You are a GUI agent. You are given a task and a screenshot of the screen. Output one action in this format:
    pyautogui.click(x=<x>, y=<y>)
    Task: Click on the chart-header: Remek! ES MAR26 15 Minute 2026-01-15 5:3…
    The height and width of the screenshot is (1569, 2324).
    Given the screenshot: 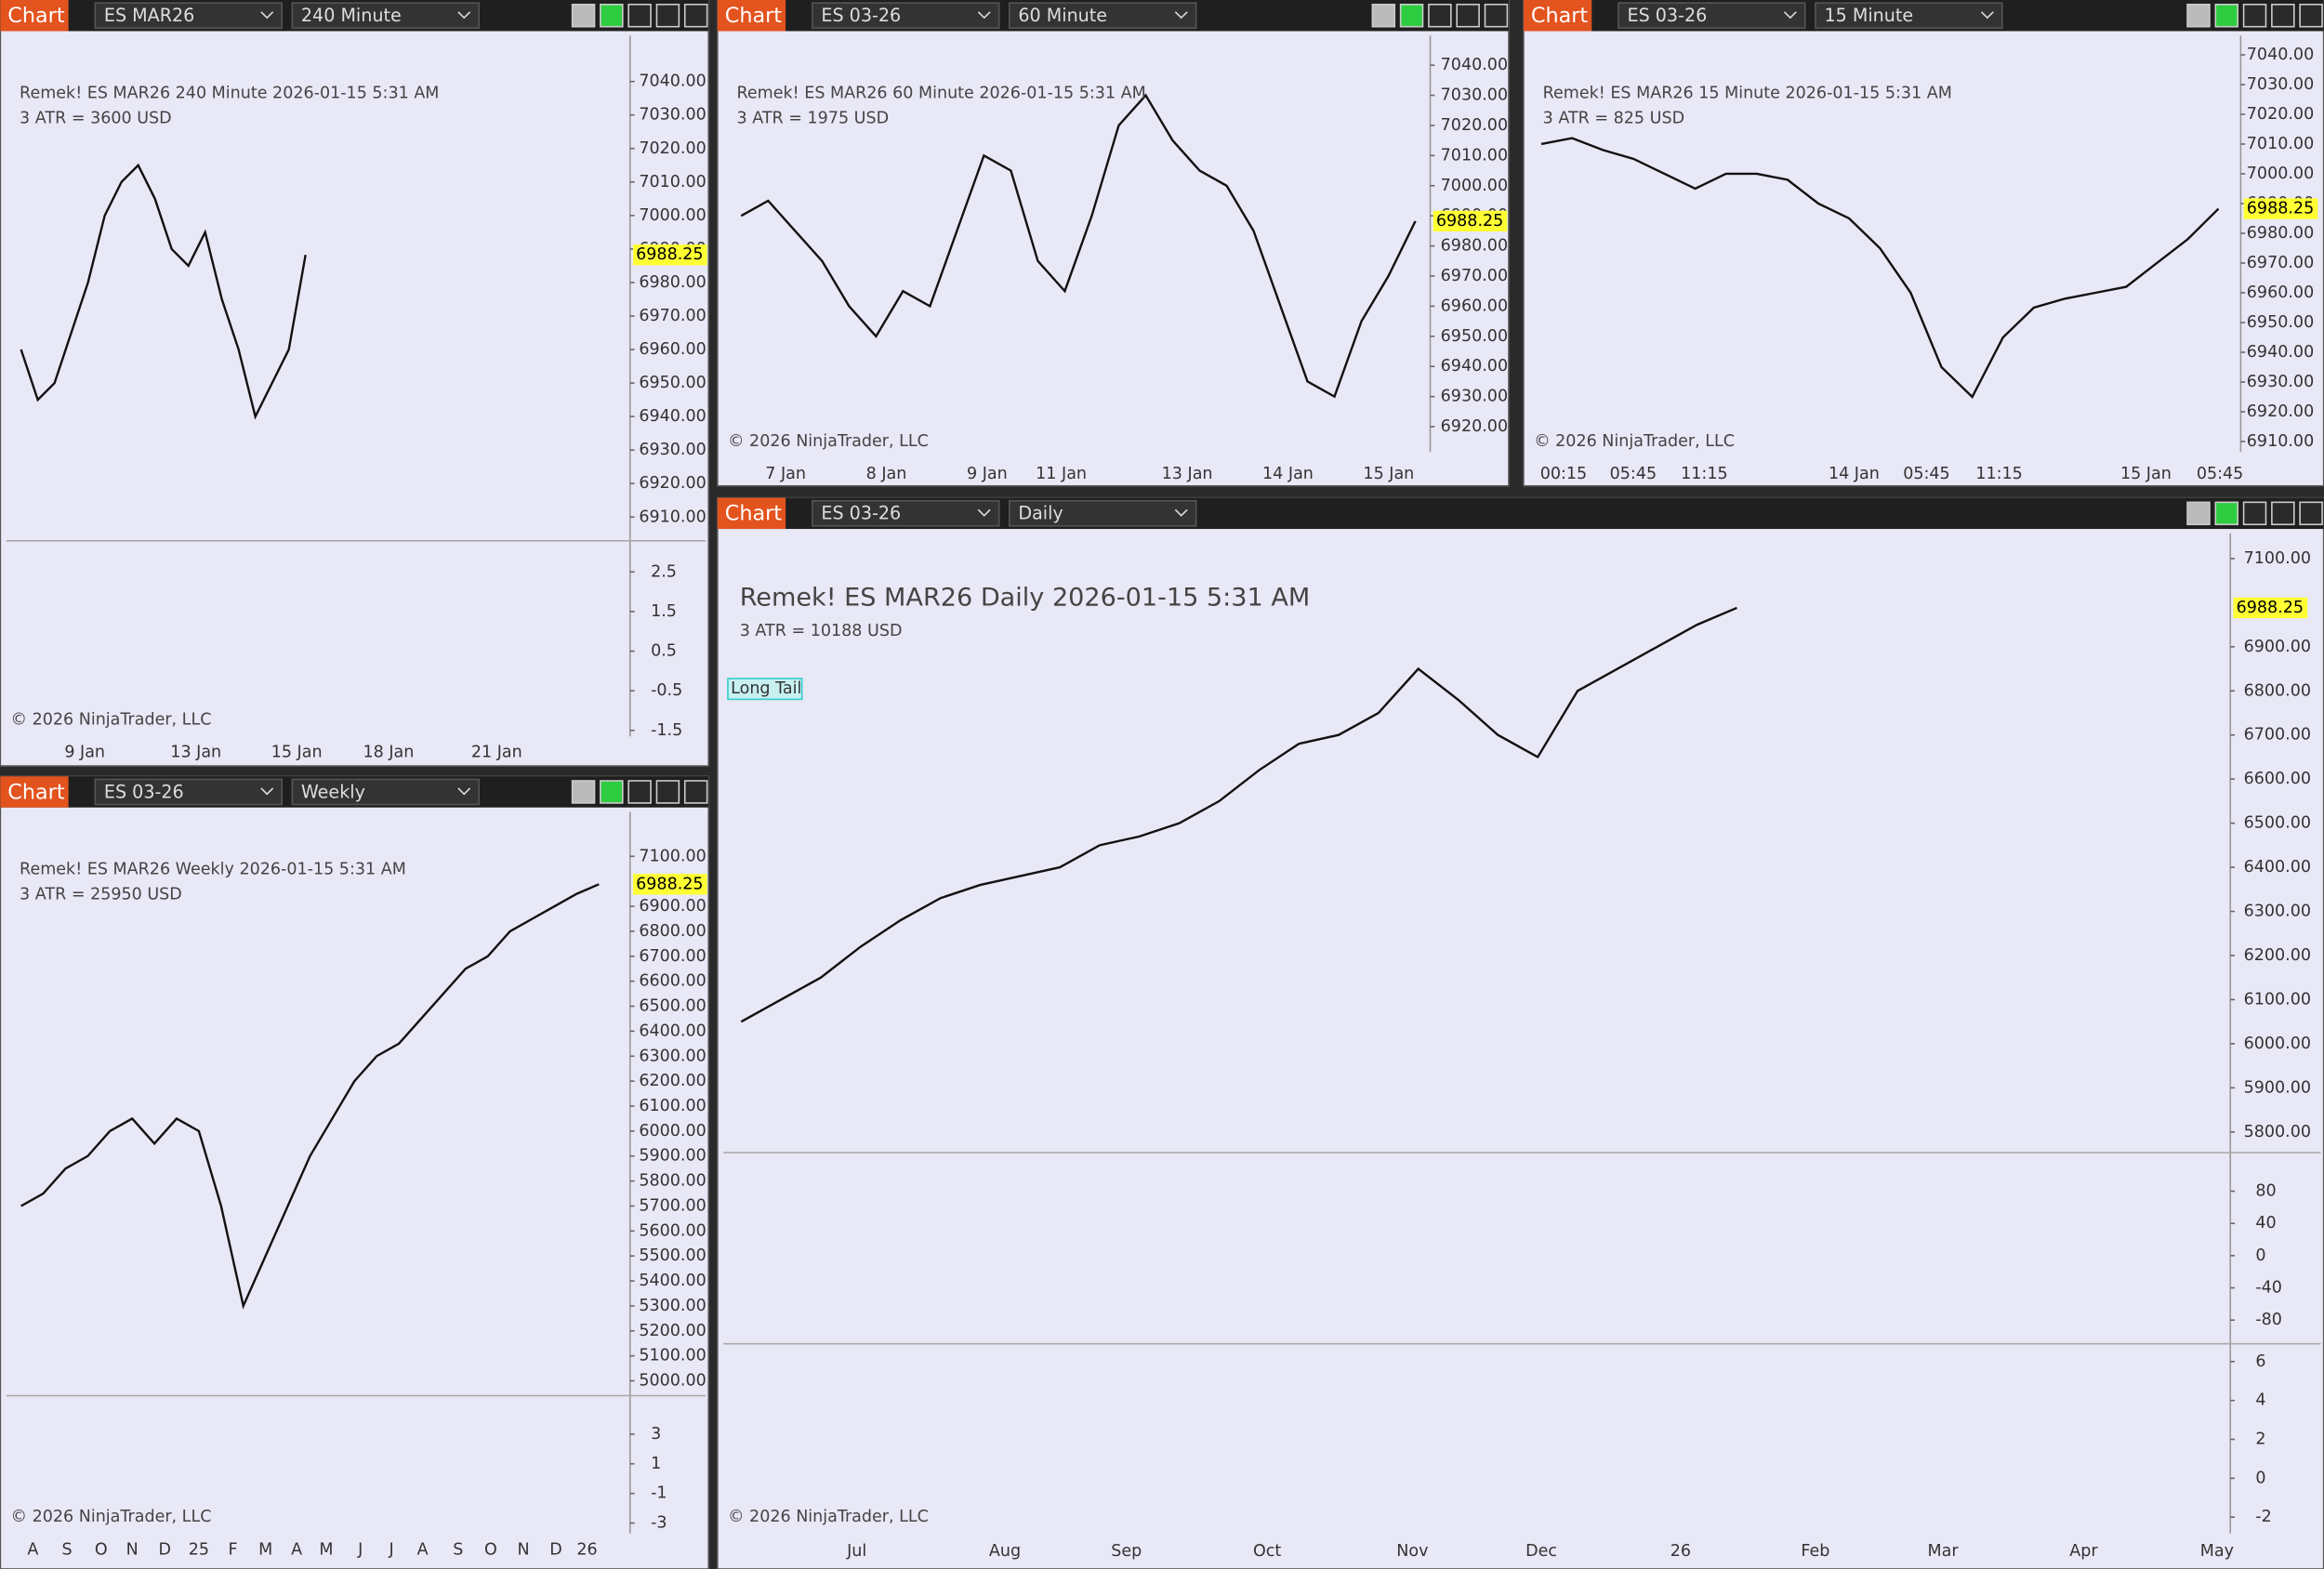 What is the action you would take?
    pyautogui.click(x=1747, y=93)
    